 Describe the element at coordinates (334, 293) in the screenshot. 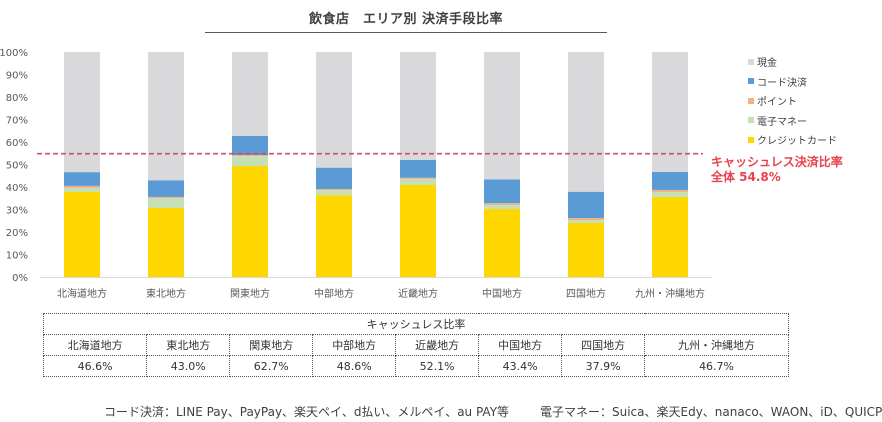

I see `x-tick-label: 中部地方` at that location.